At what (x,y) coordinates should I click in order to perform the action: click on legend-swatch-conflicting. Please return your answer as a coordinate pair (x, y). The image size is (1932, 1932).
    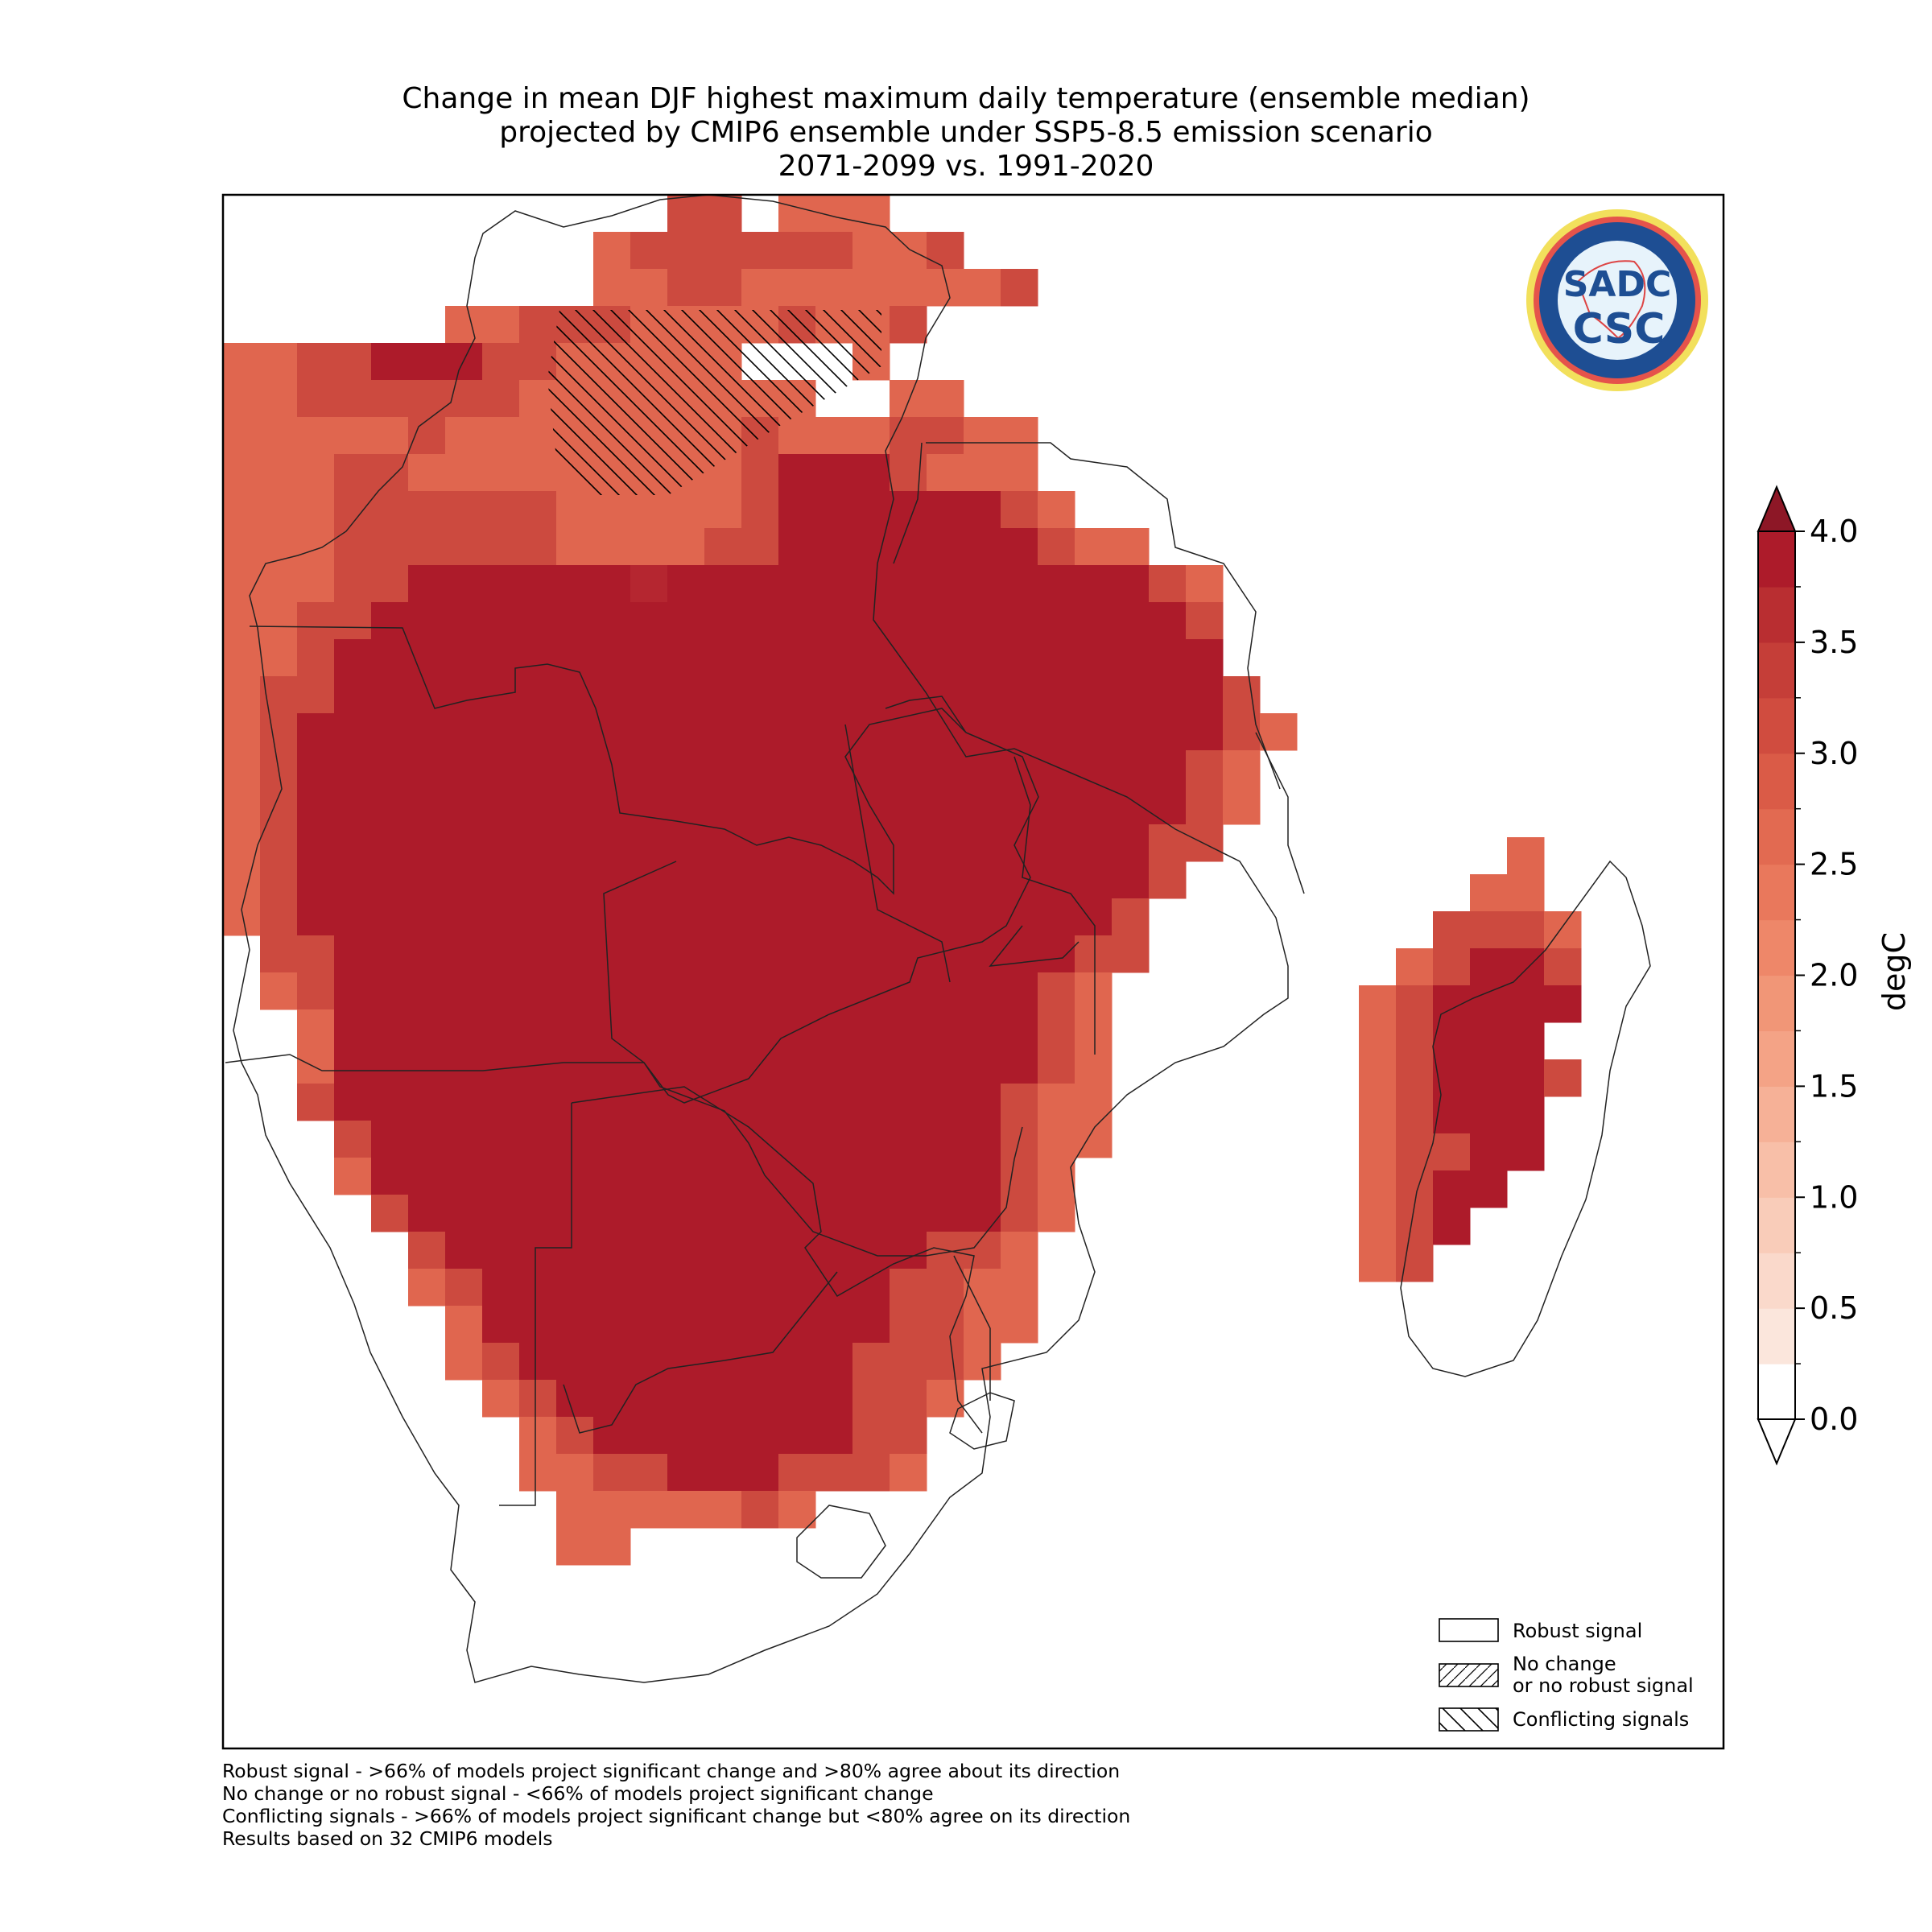
    Looking at the image, I should click on (1469, 1719).